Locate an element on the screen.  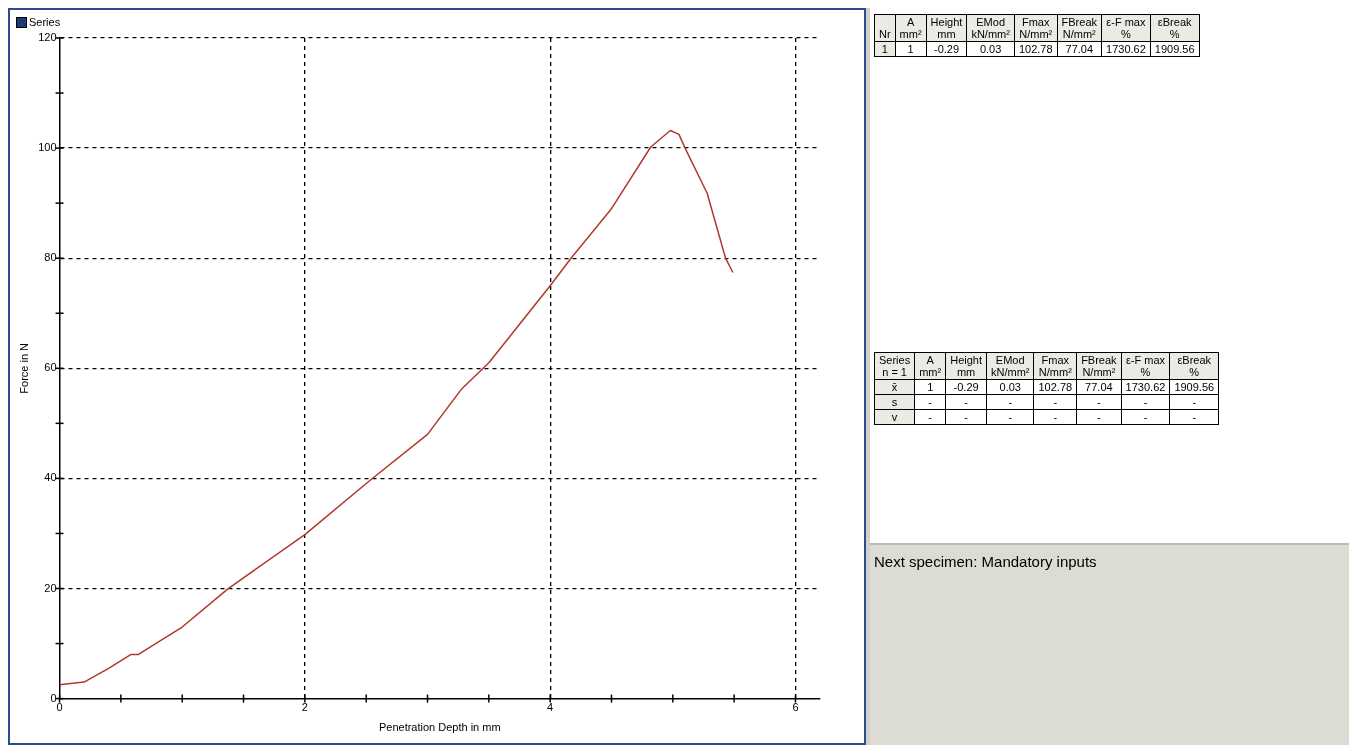
y-tick-label: 40 is located at coordinates (50, 477).